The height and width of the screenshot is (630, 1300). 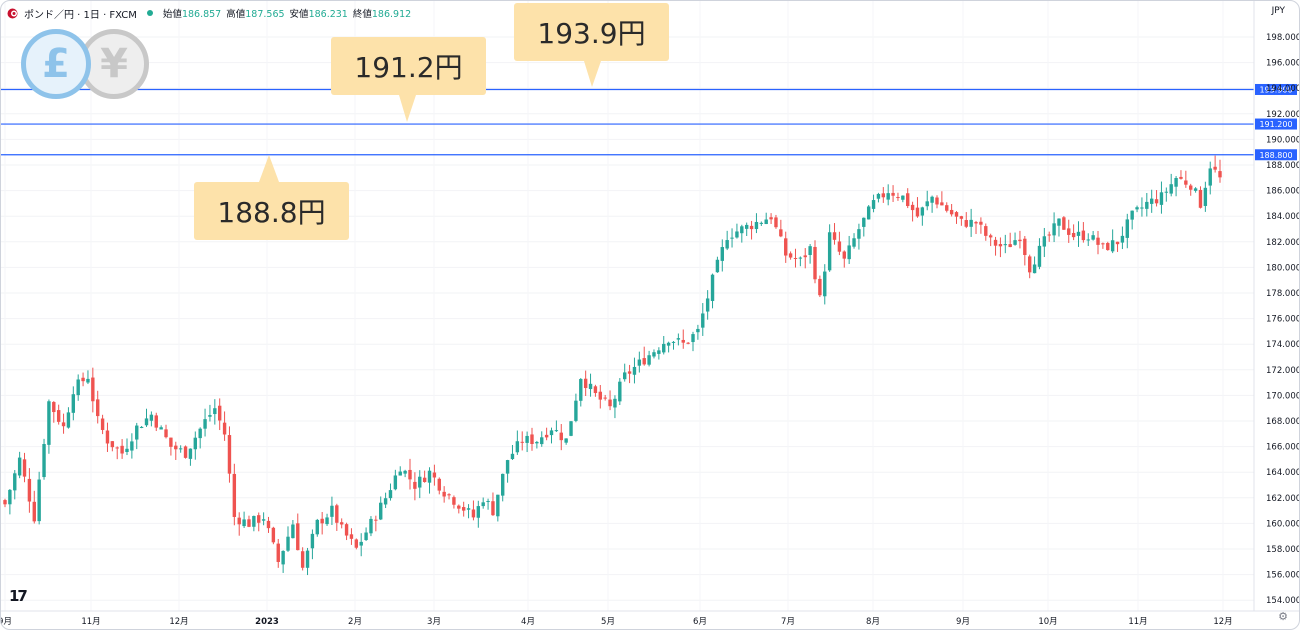 What do you see at coordinates (1137, 622) in the screenshot?
I see `time-tick-label: 11月` at bounding box center [1137, 622].